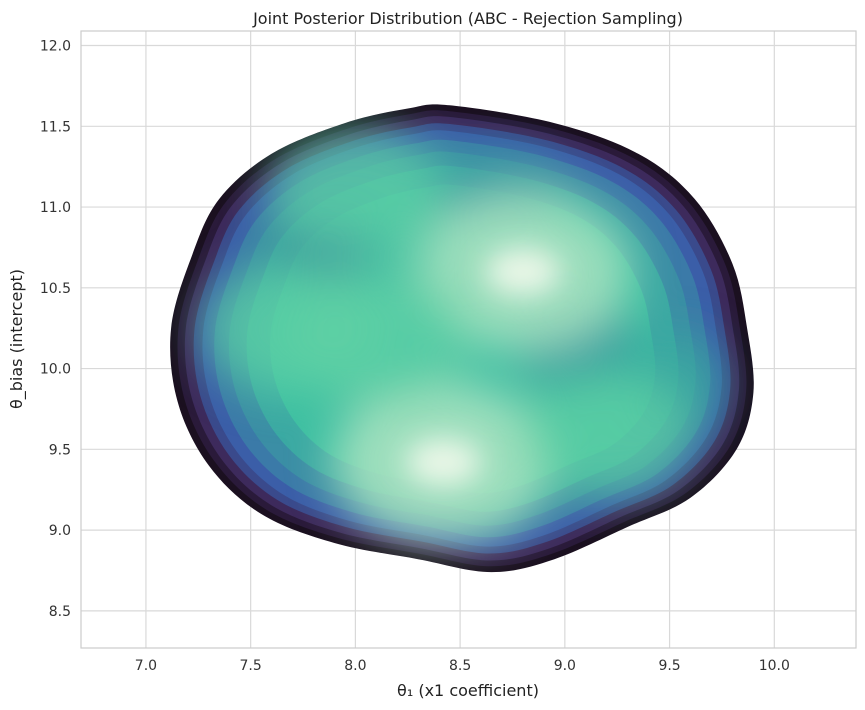  Describe the element at coordinates (60, 612) in the screenshot. I see `y-tick-label: 8.5` at that location.